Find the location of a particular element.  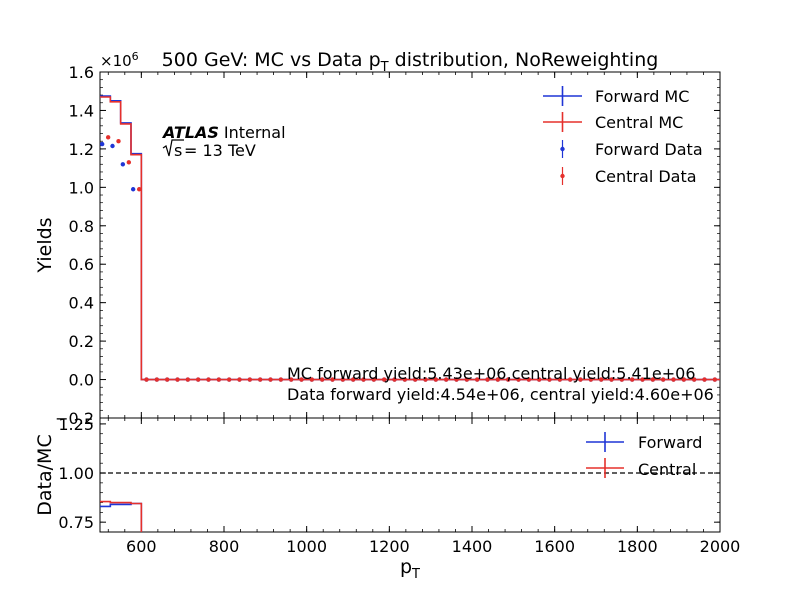

title-subscript: T is located at coordinates (384, 67).